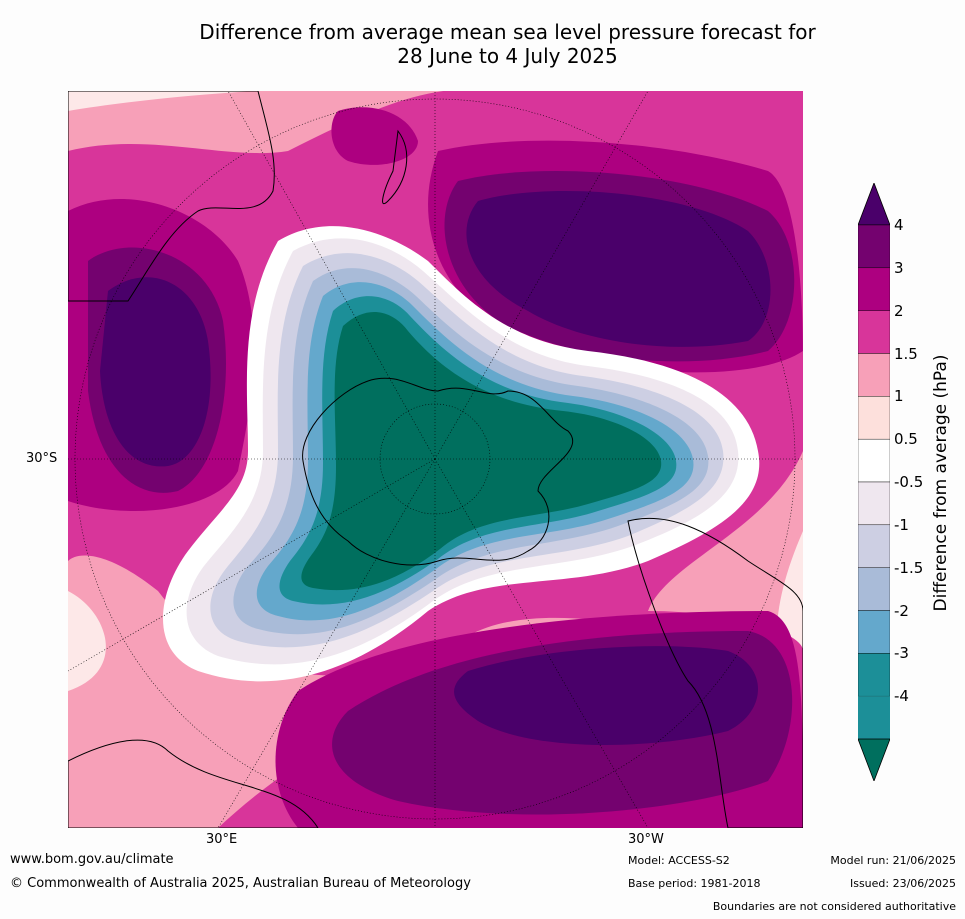 This screenshot has height=919, width=965. What do you see at coordinates (715, 672) in the screenshot?
I see `south-america-outline` at bounding box center [715, 672].